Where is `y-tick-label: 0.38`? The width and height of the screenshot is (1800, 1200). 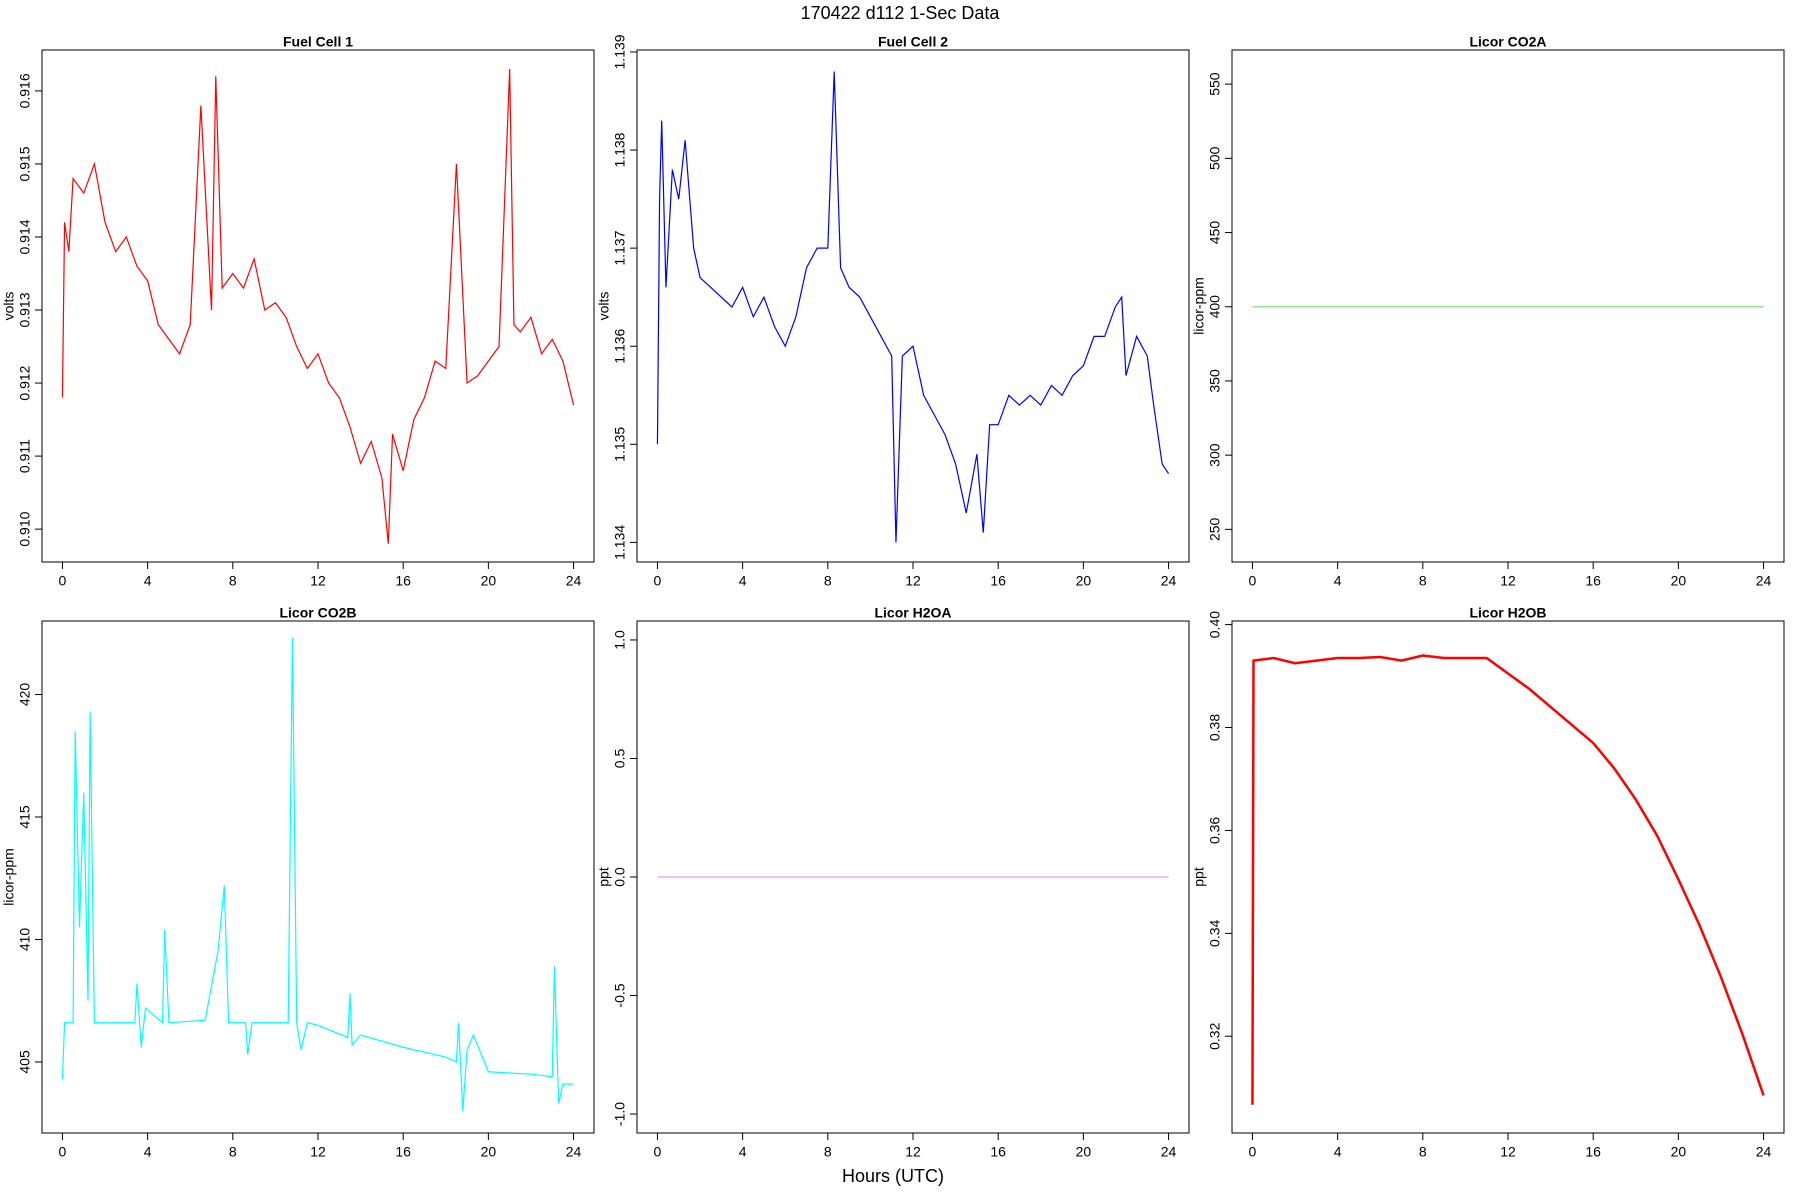
y-tick-label: 0.38 is located at coordinates (1215, 727).